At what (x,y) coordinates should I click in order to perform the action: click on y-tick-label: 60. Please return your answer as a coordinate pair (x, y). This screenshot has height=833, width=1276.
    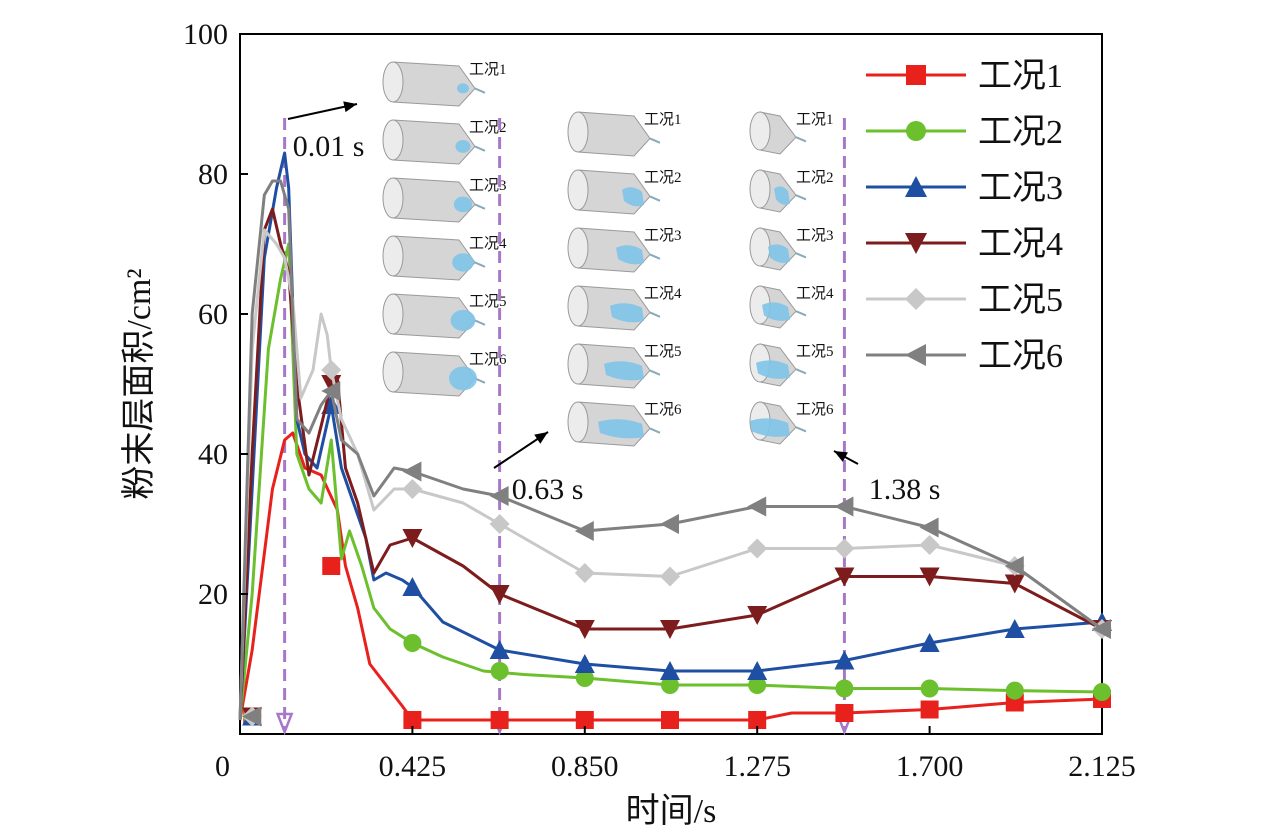
    Looking at the image, I should click on (213, 314).